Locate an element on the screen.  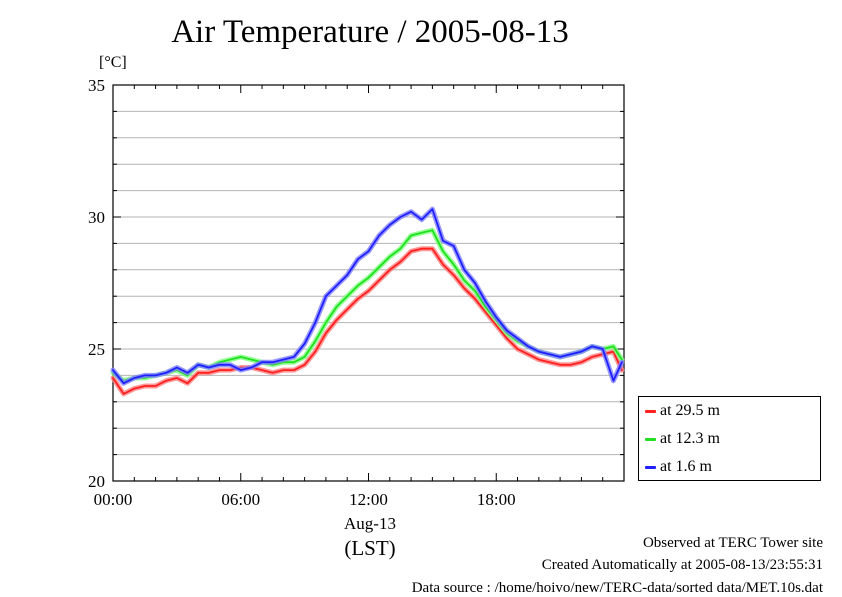
legend-swatch-red is located at coordinates (650, 411).